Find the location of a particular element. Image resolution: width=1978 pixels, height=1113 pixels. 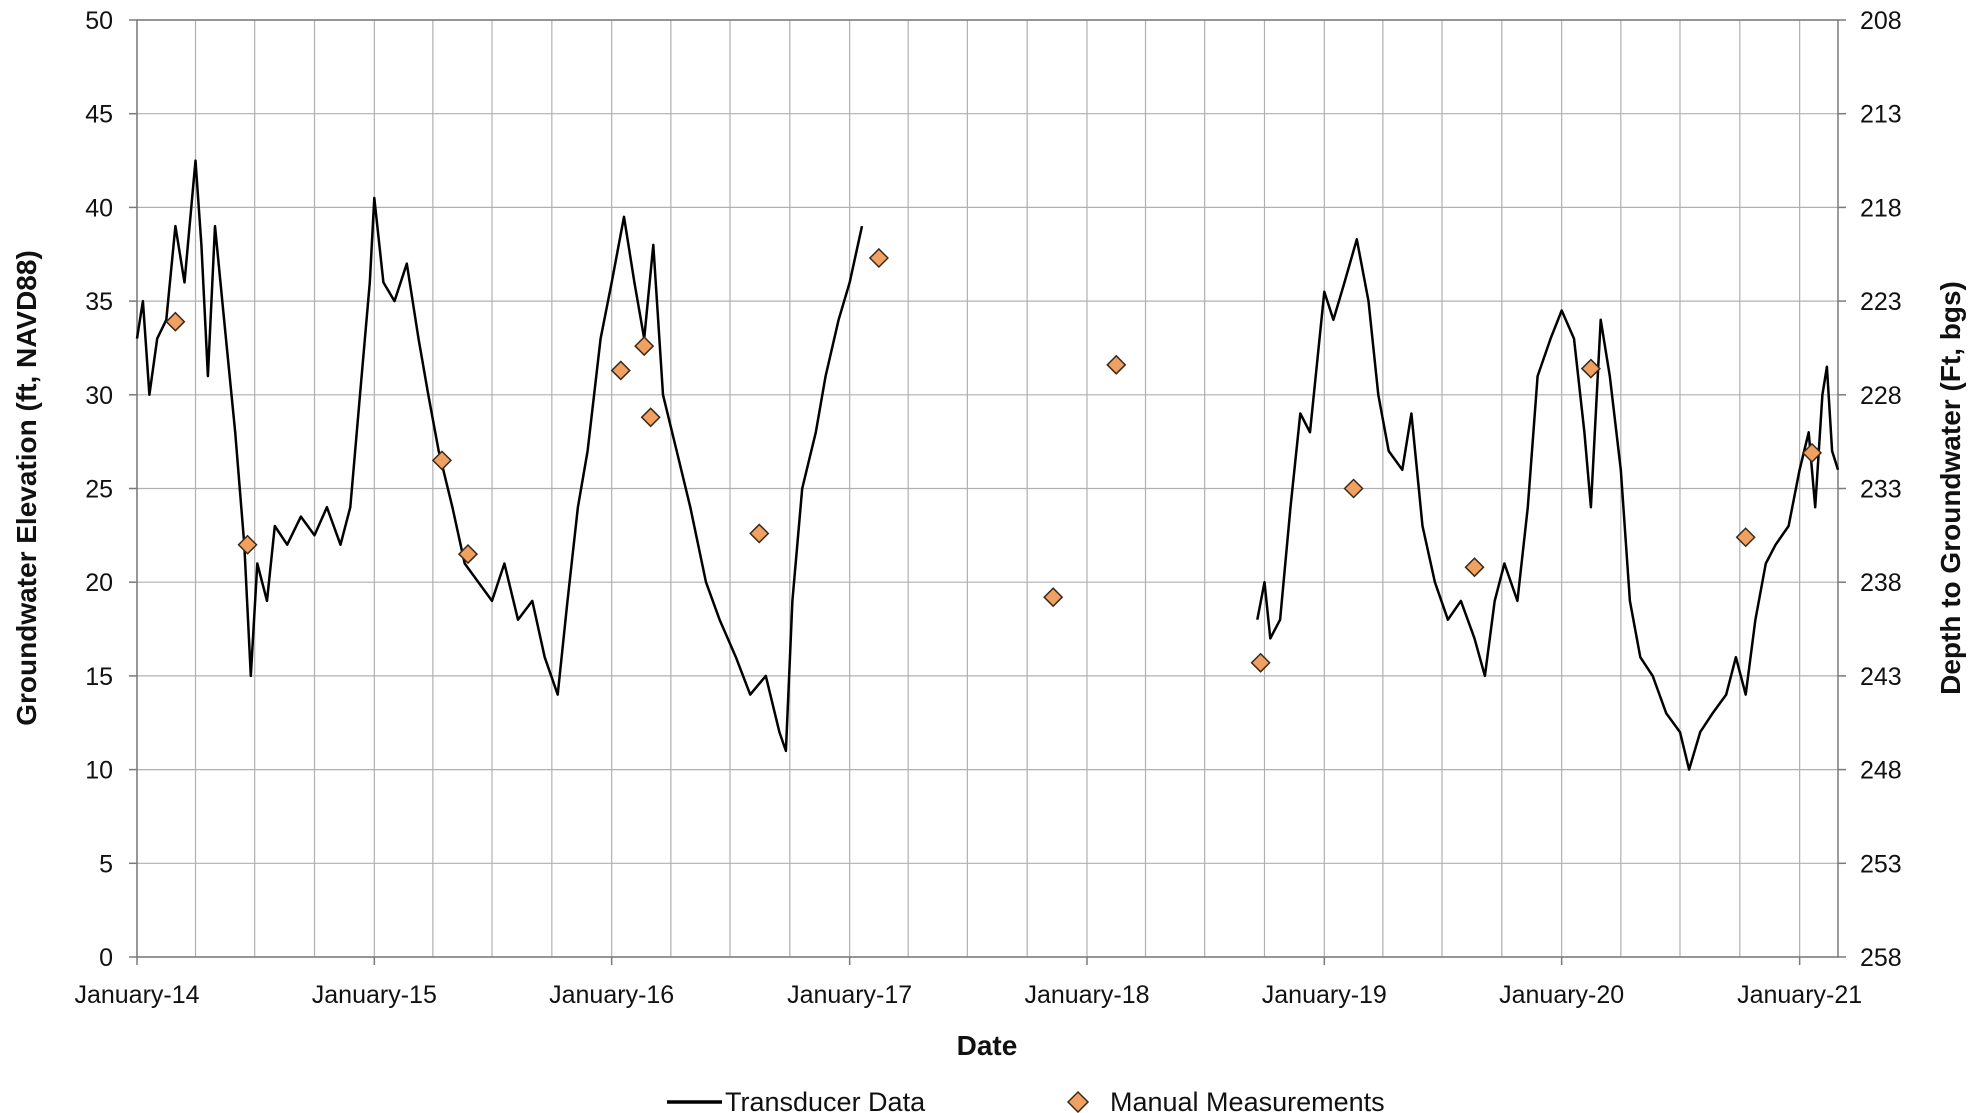

right-tick-label: 258 is located at coordinates (1881, 958).